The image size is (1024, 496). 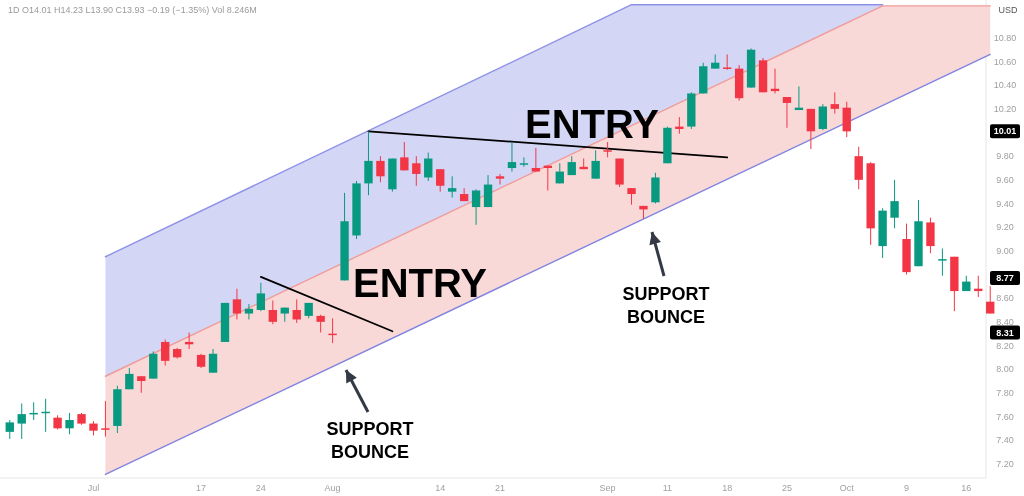 I want to click on x-tick-label: 24, so click(x=260, y=488).